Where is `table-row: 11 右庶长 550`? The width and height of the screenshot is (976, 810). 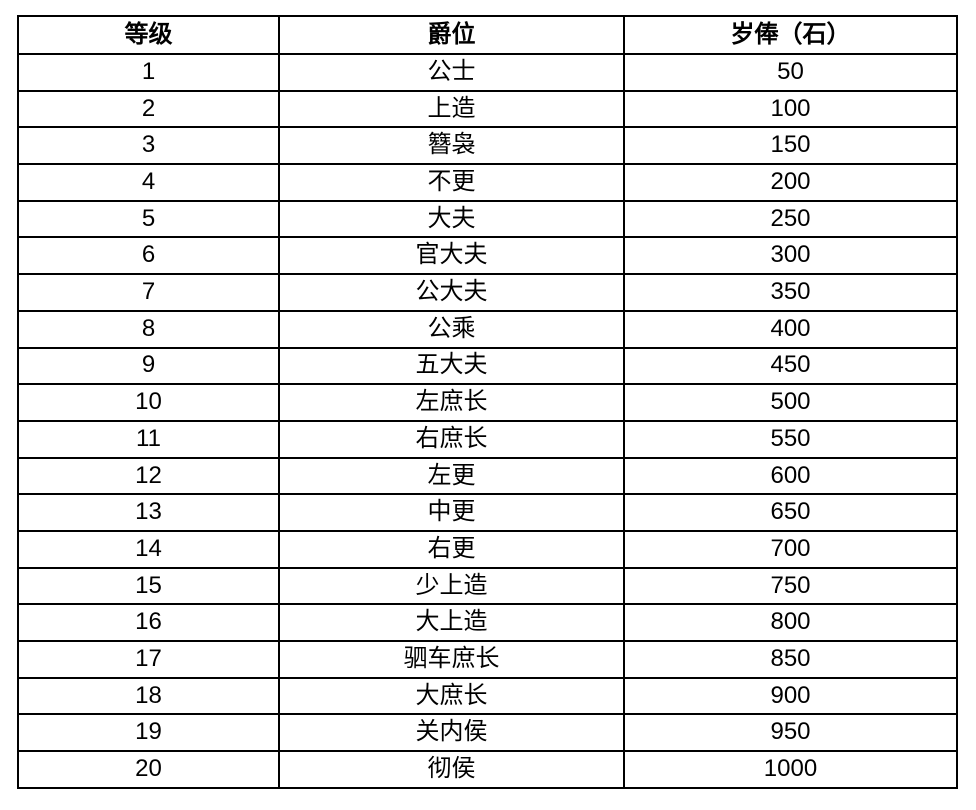 table-row: 11 右庶长 550 is located at coordinates (487, 439).